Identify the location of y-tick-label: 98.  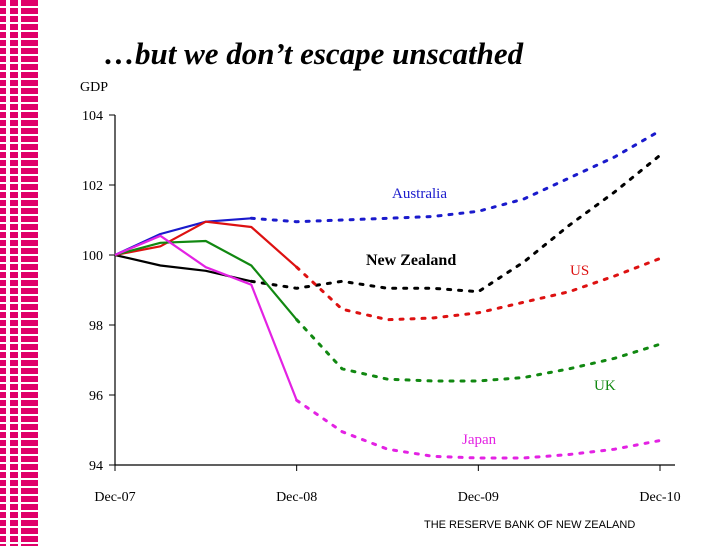
(96, 326).